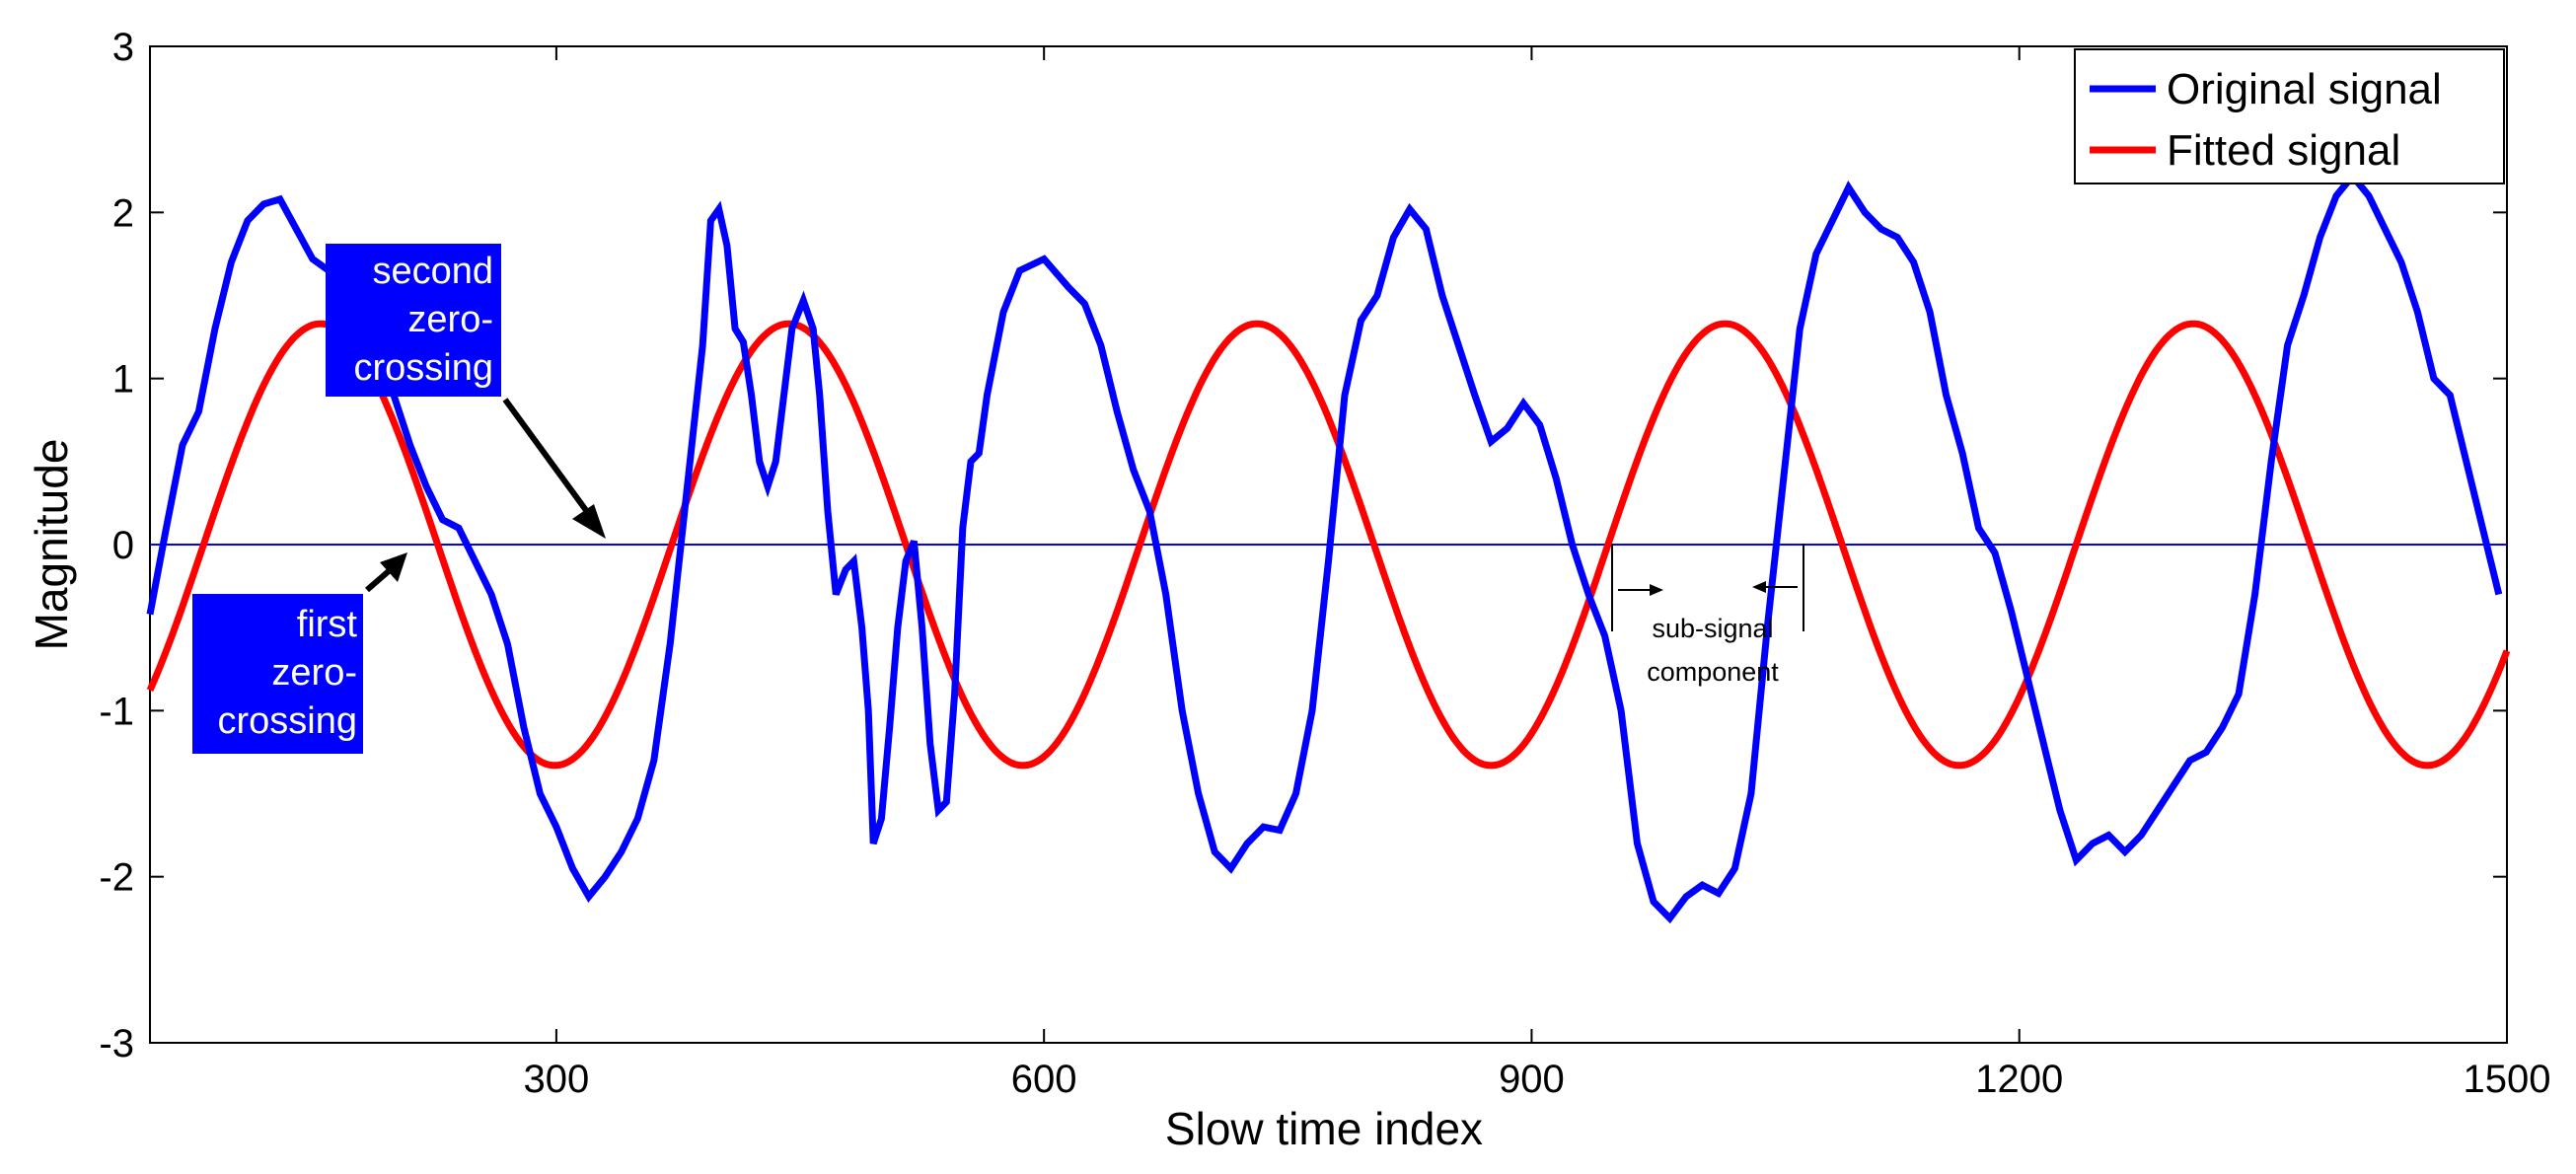 The width and height of the screenshot is (2576, 1174). Describe the element at coordinates (2283, 150) in the screenshot. I see `legend-fitted-label: Fitted signal` at that location.